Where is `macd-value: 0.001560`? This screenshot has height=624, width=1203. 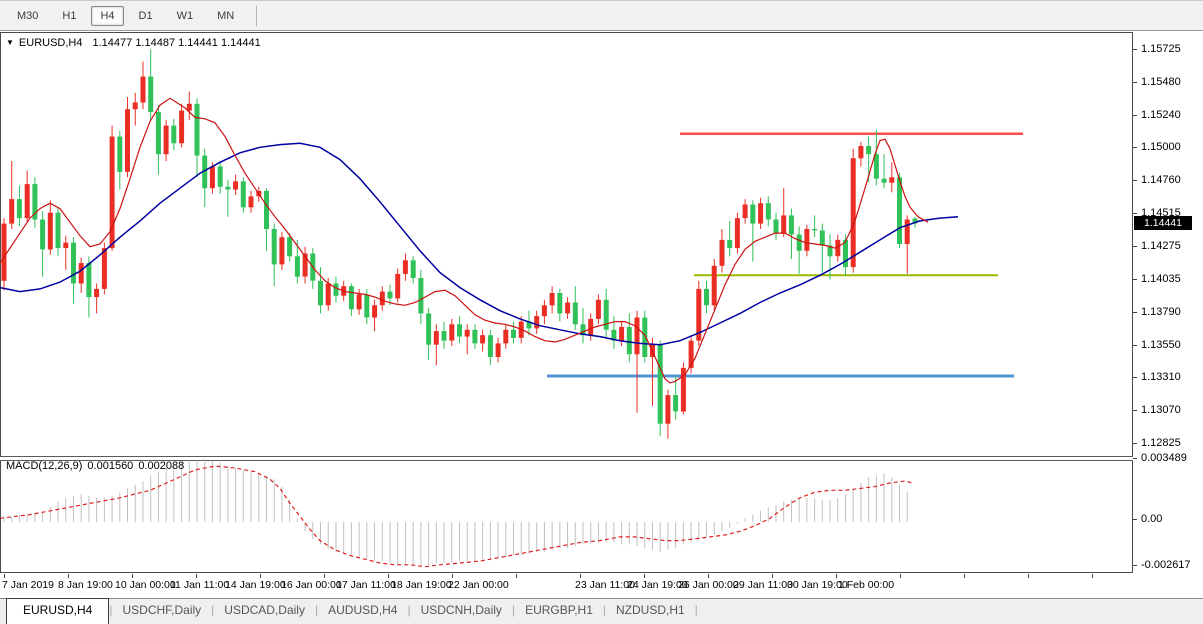 macd-value: 0.001560 is located at coordinates (110, 466).